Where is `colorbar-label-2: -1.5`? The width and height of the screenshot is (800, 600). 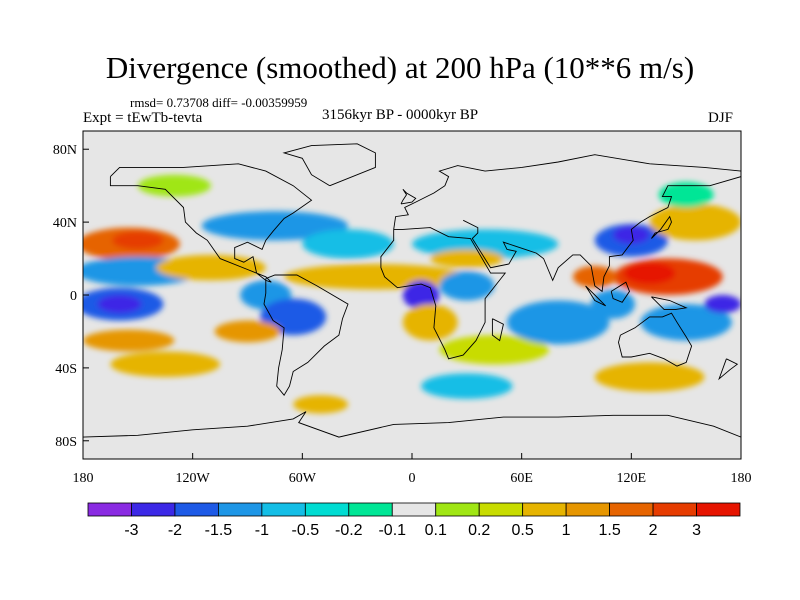 colorbar-label-2: -1.5 is located at coordinates (219, 530).